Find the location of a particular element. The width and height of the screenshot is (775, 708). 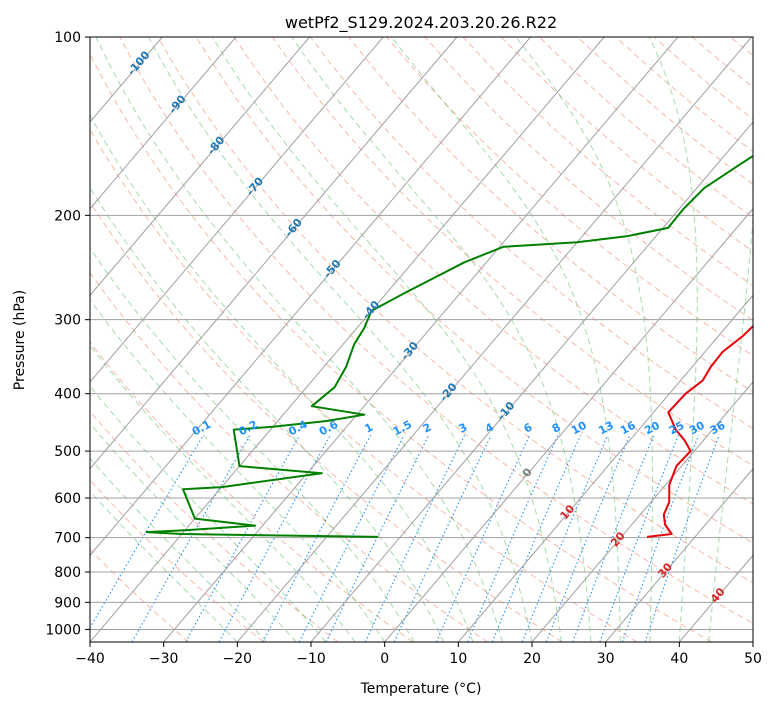

x-tick-label: −30 is located at coordinates (164, 659).